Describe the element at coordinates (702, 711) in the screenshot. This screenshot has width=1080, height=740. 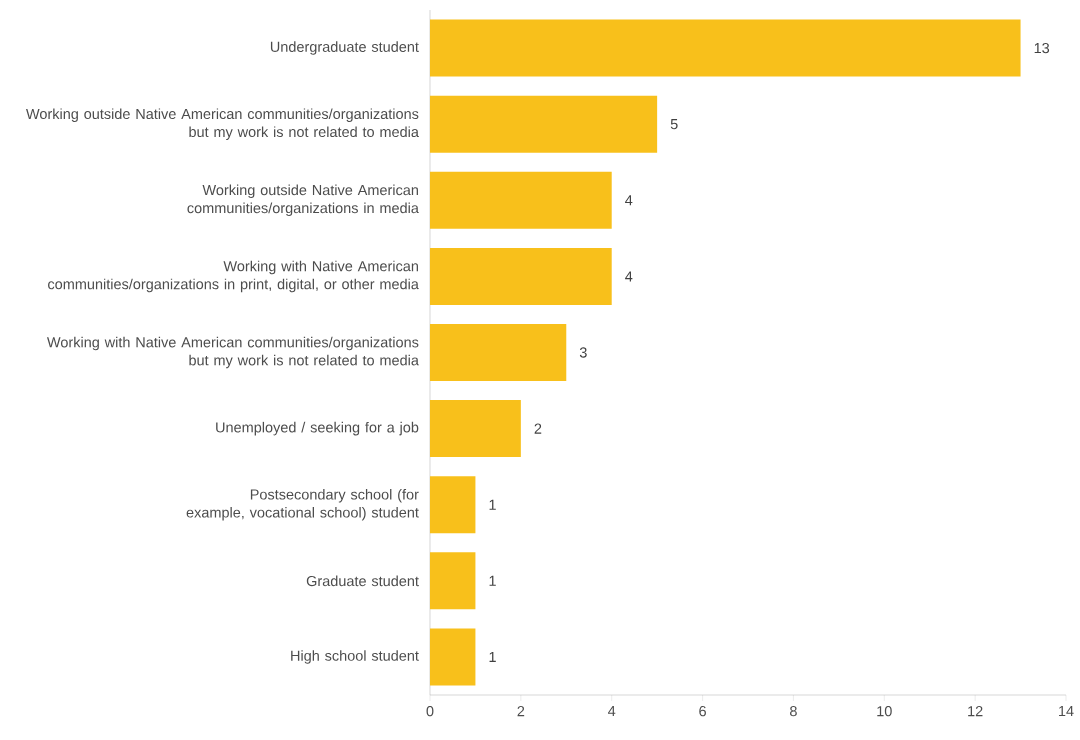
I see `x-tick-label: 6` at that location.